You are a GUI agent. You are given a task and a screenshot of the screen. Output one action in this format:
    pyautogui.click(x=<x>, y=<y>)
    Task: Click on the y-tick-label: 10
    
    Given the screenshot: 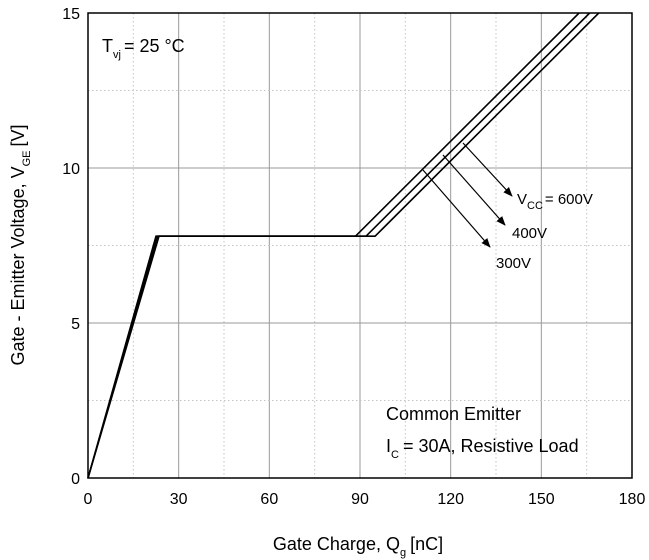 What is the action you would take?
    pyautogui.click(x=71, y=169)
    